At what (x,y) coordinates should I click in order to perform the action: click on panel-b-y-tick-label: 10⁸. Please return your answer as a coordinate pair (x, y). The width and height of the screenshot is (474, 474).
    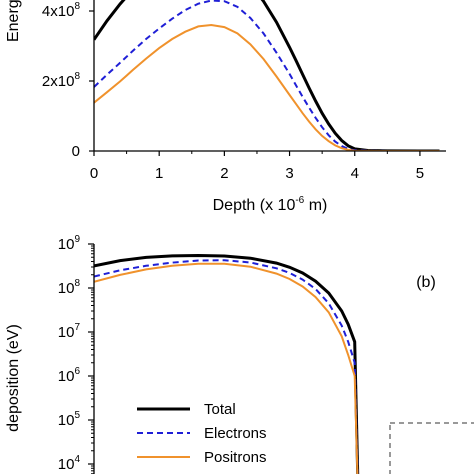
    Looking at the image, I should click on (69, 287).